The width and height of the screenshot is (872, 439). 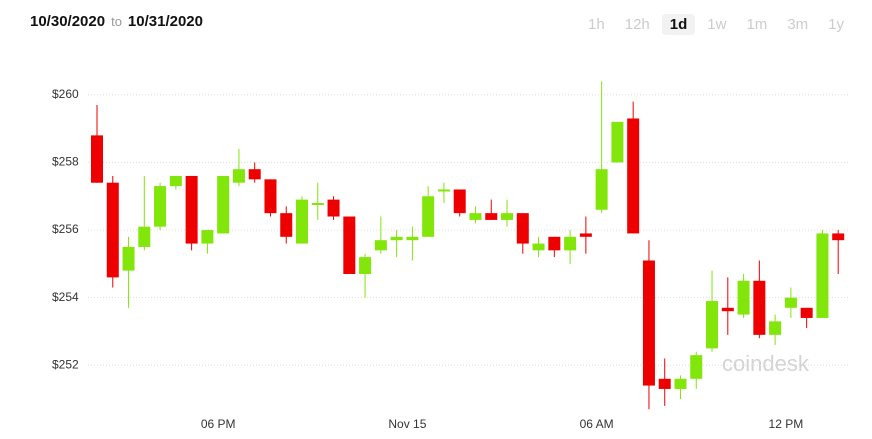 I want to click on range-button: 3m, so click(x=798, y=24).